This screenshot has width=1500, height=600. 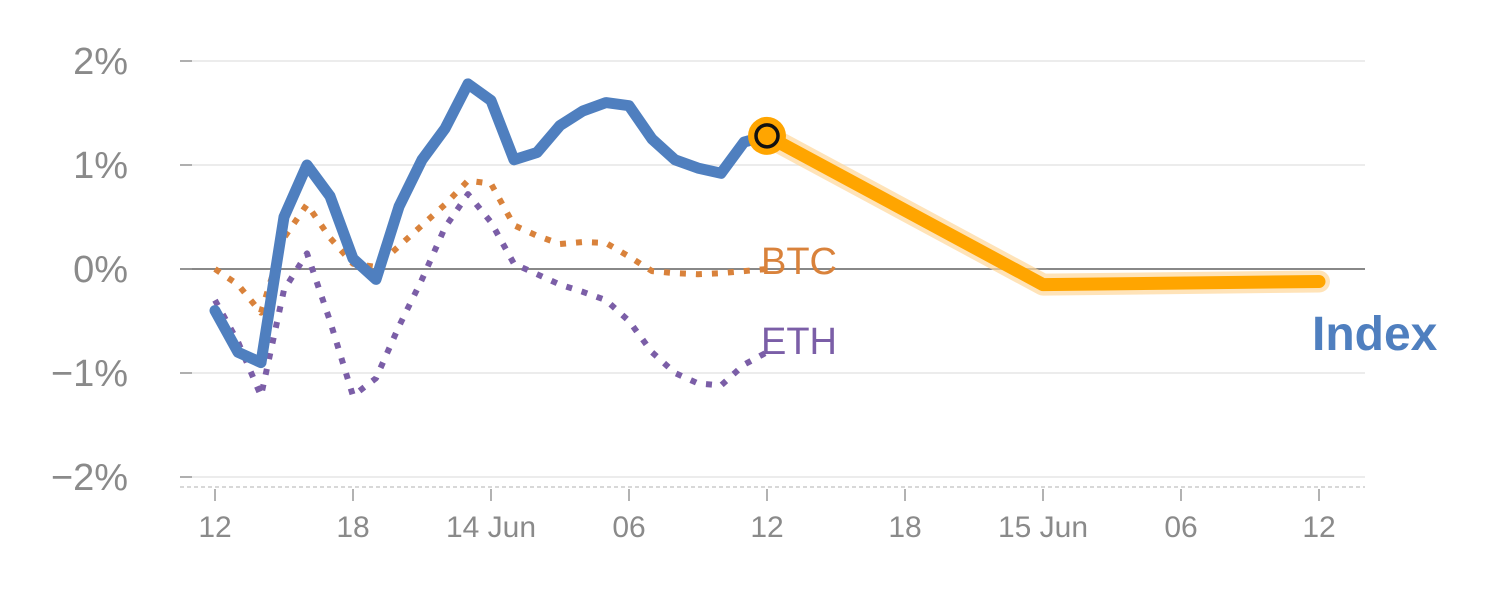 What do you see at coordinates (799, 262) in the screenshot?
I see `btc-series-label: BTC` at bounding box center [799, 262].